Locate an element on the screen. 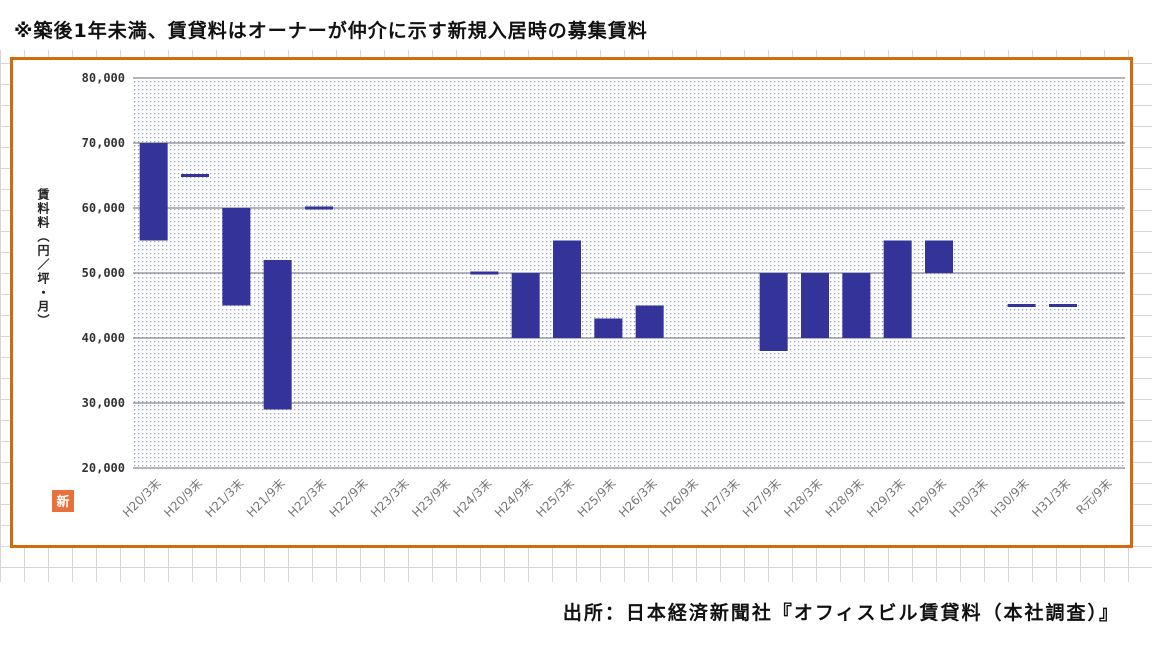 This screenshot has width=1152, height=648. x-tick-label: H26/3末 is located at coordinates (638, 498).